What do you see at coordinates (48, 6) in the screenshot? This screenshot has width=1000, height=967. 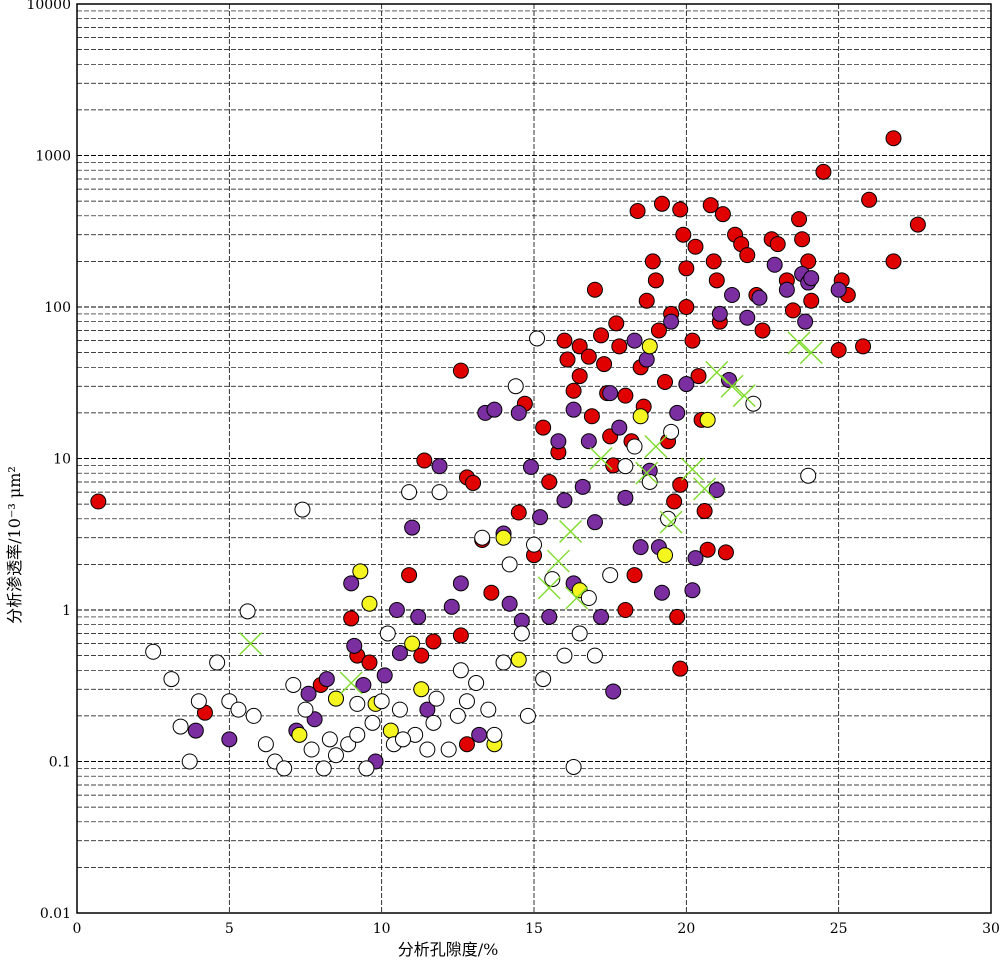 I see `y-tick-label: 10000` at bounding box center [48, 6].